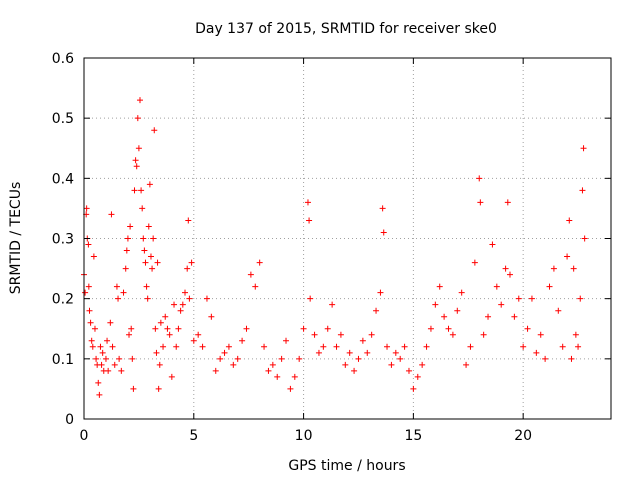  Describe the element at coordinates (304, 436) in the screenshot. I see `x-tick-label: 10` at that location.